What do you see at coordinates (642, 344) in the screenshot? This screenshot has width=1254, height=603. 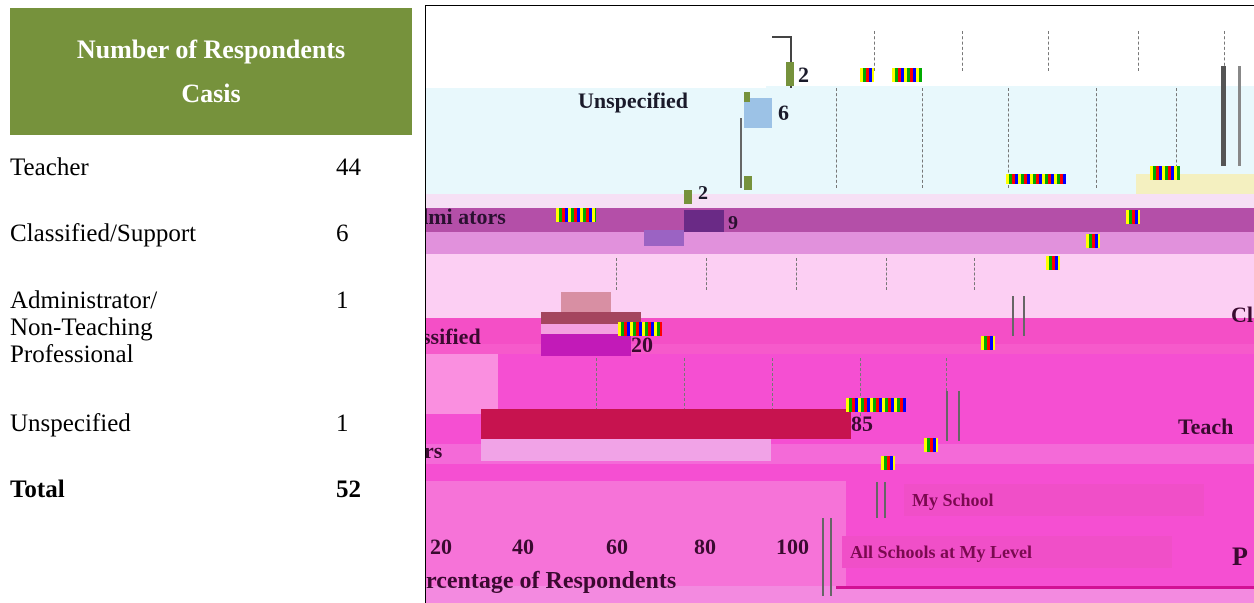 I see `value-label: 20` at bounding box center [642, 344].